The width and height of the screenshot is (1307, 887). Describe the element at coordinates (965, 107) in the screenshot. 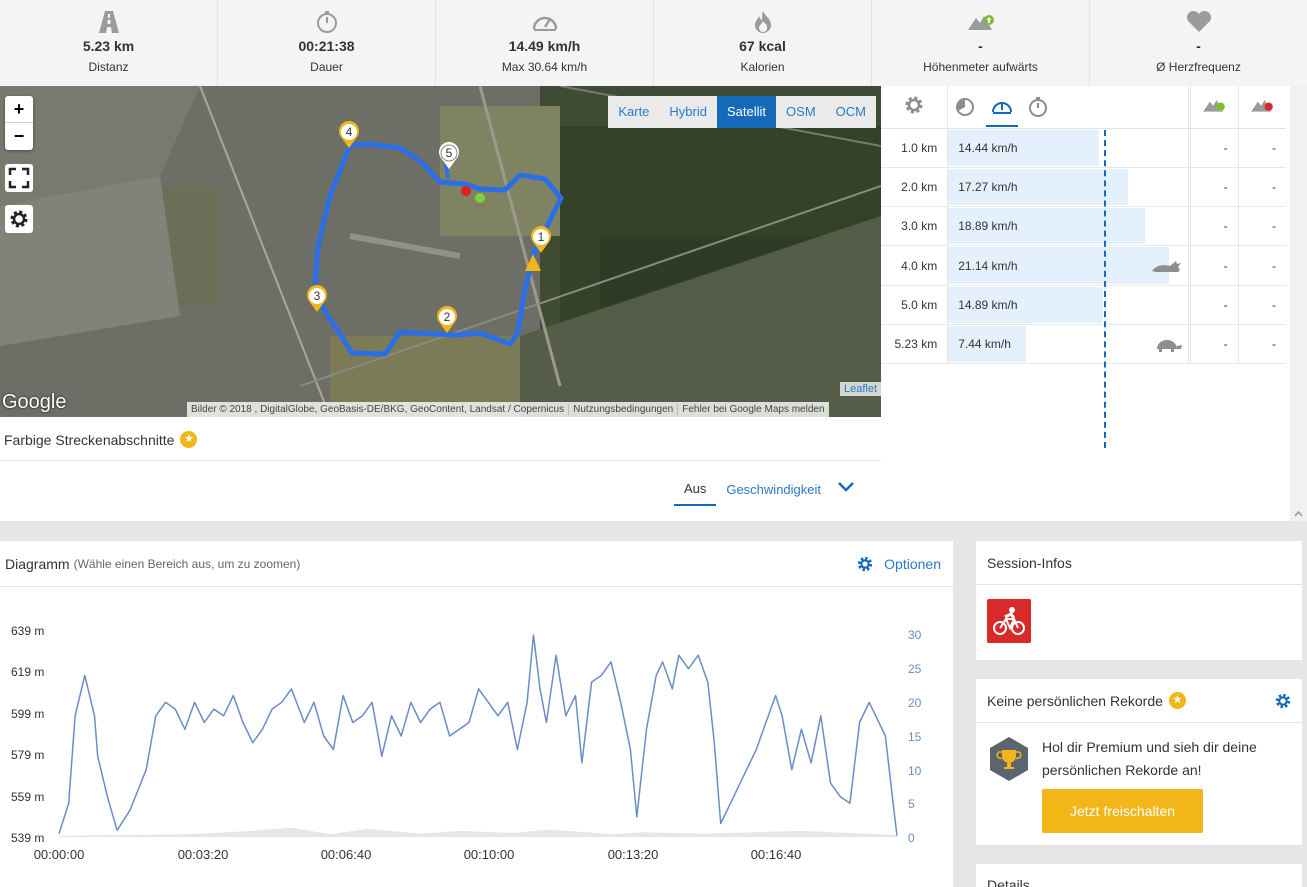

I see `pace-tab` at that location.